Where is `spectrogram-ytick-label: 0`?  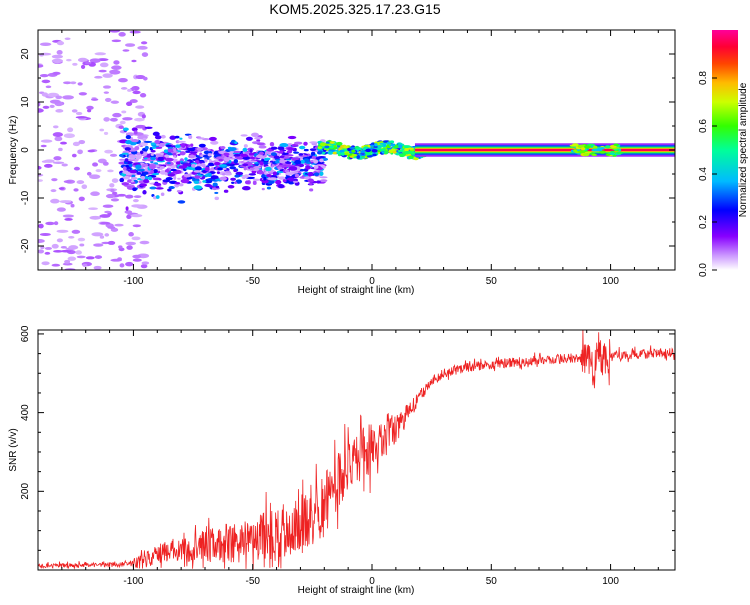
spectrogram-ytick-label: 0 is located at coordinates (25, 150).